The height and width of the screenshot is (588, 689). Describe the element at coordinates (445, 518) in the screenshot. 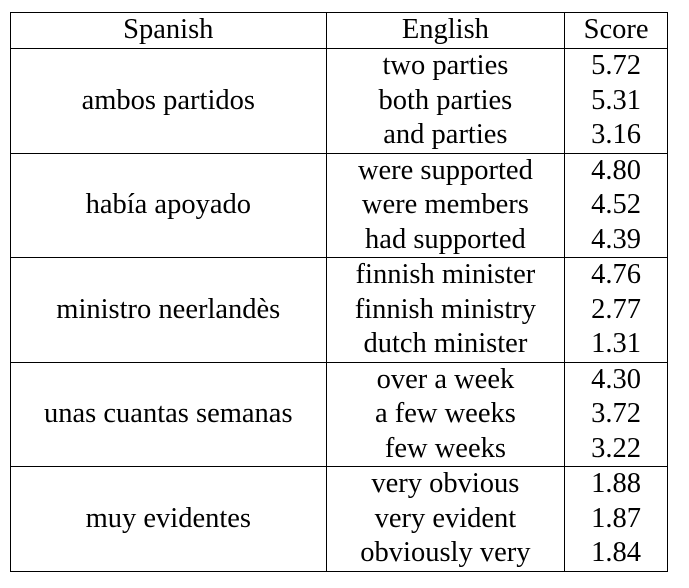

I see `english-translation-cell: very evident` at that location.